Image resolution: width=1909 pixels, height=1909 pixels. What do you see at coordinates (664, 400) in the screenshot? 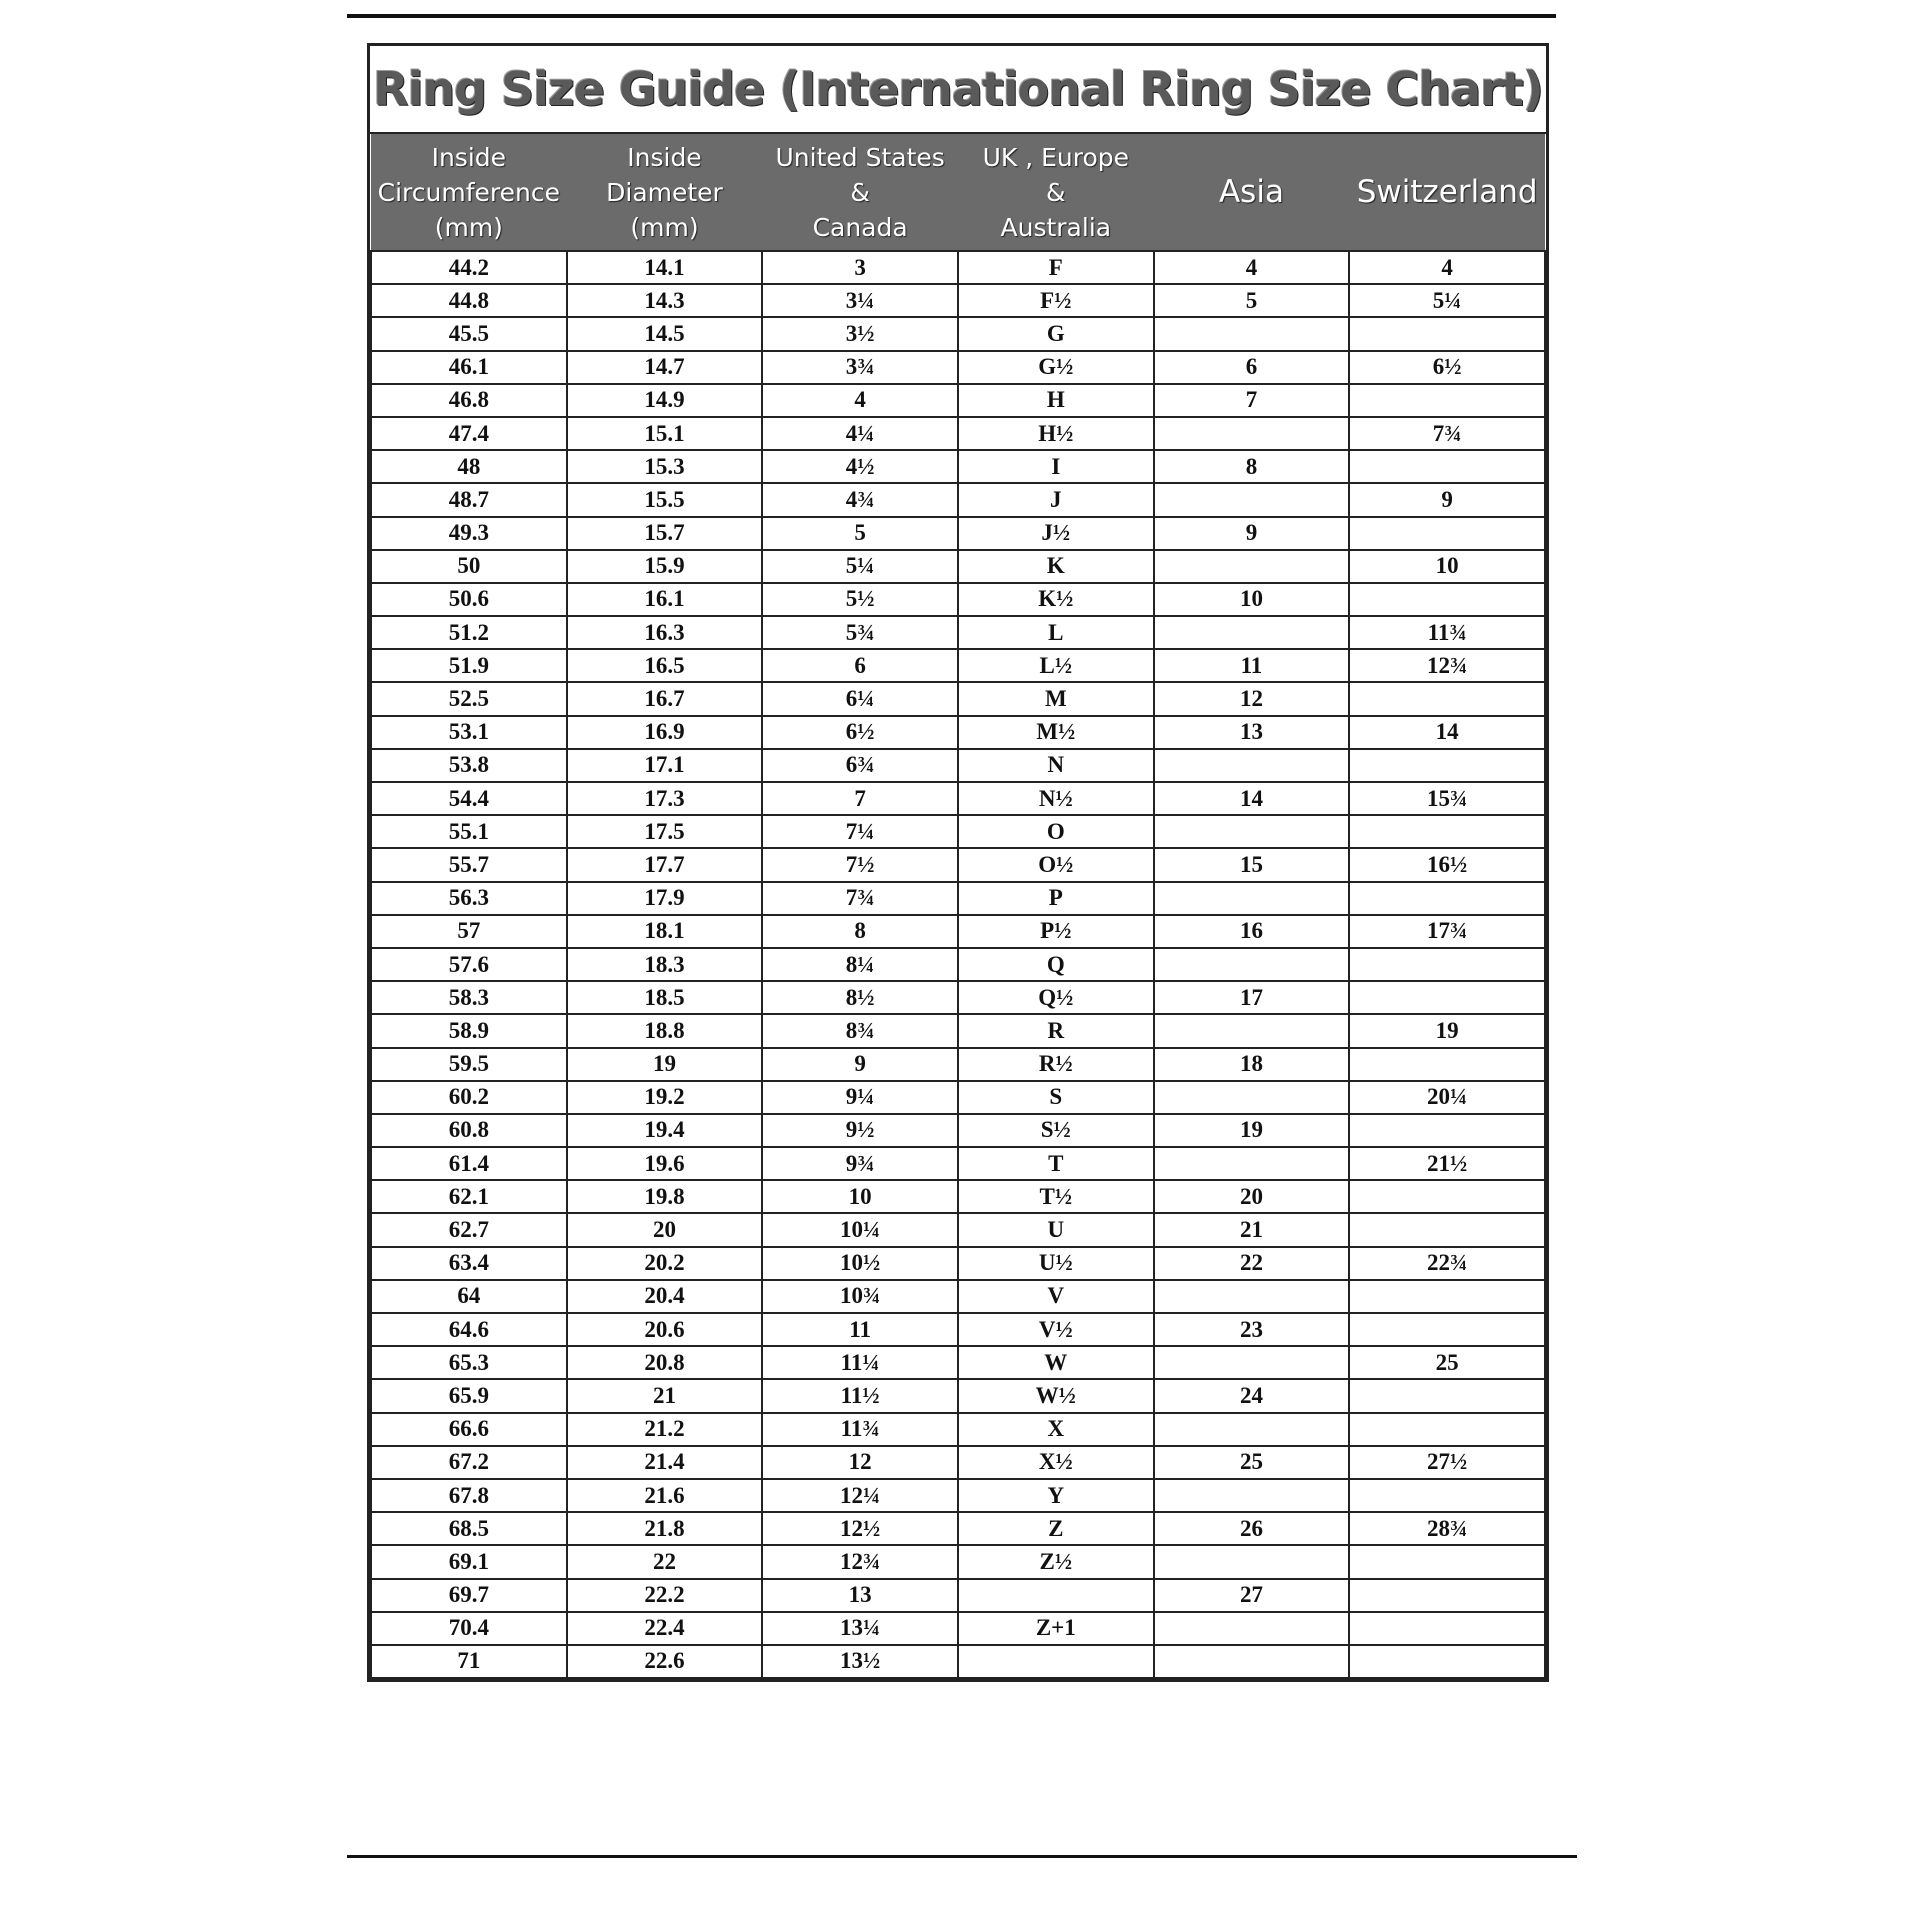
I see `table-cell: 14.9` at bounding box center [664, 400].